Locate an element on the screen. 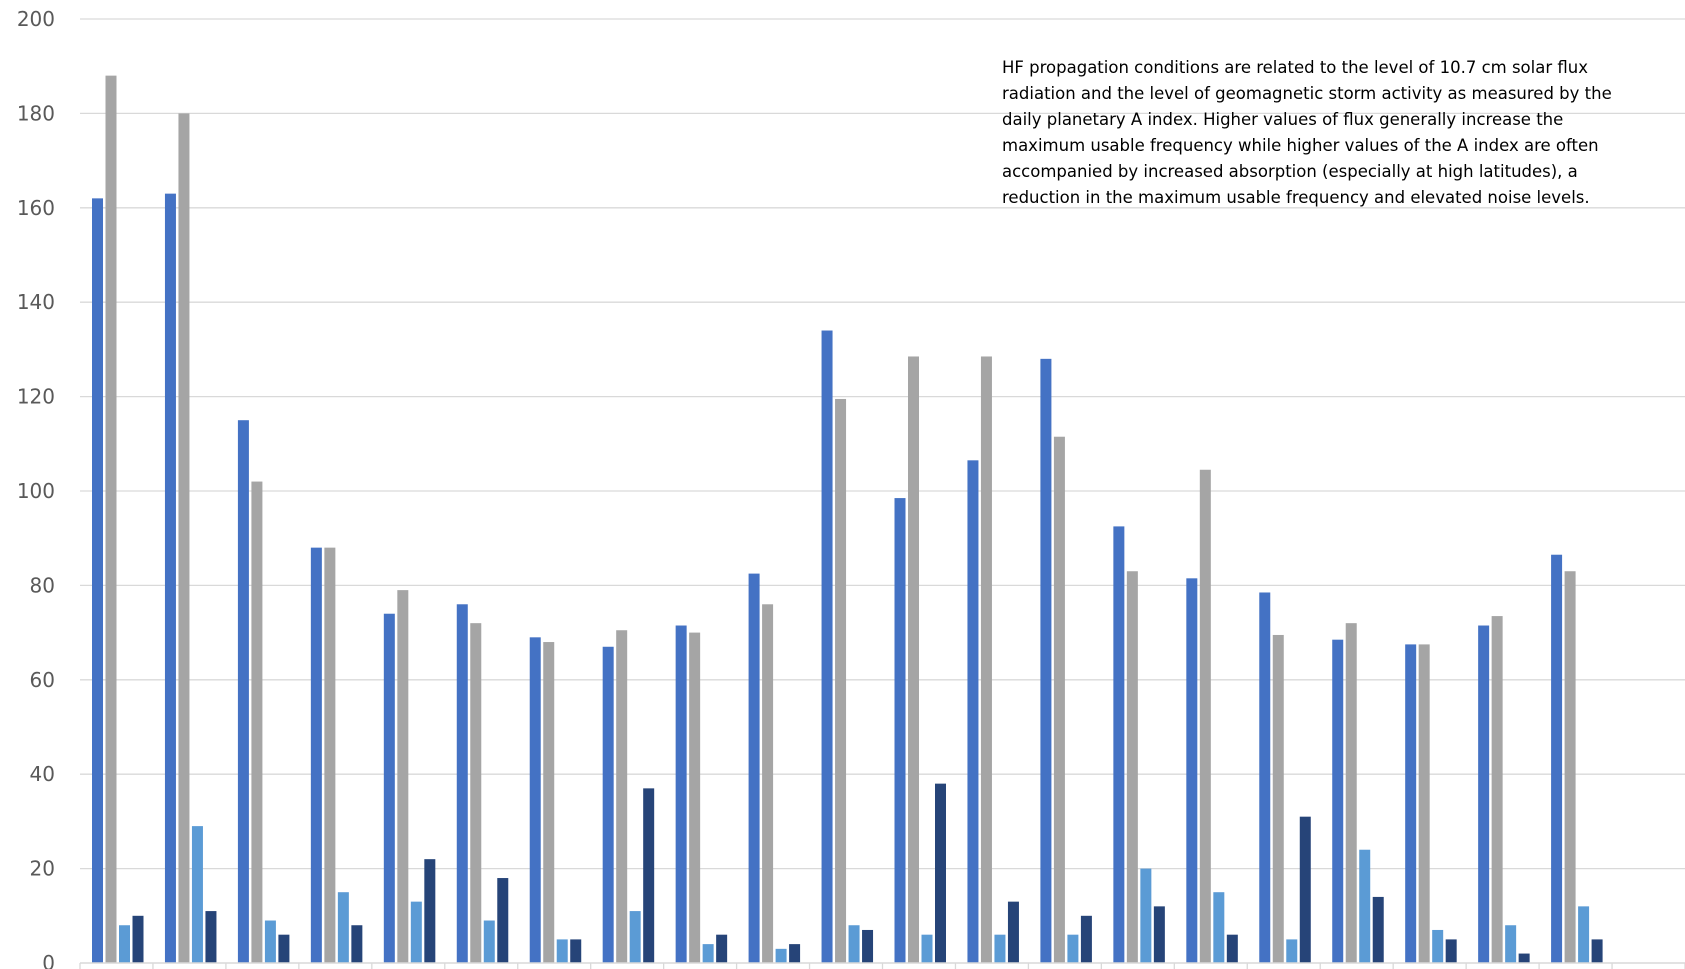 The height and width of the screenshot is (969, 1685). y-tick-label: 0 is located at coordinates (48, 960).